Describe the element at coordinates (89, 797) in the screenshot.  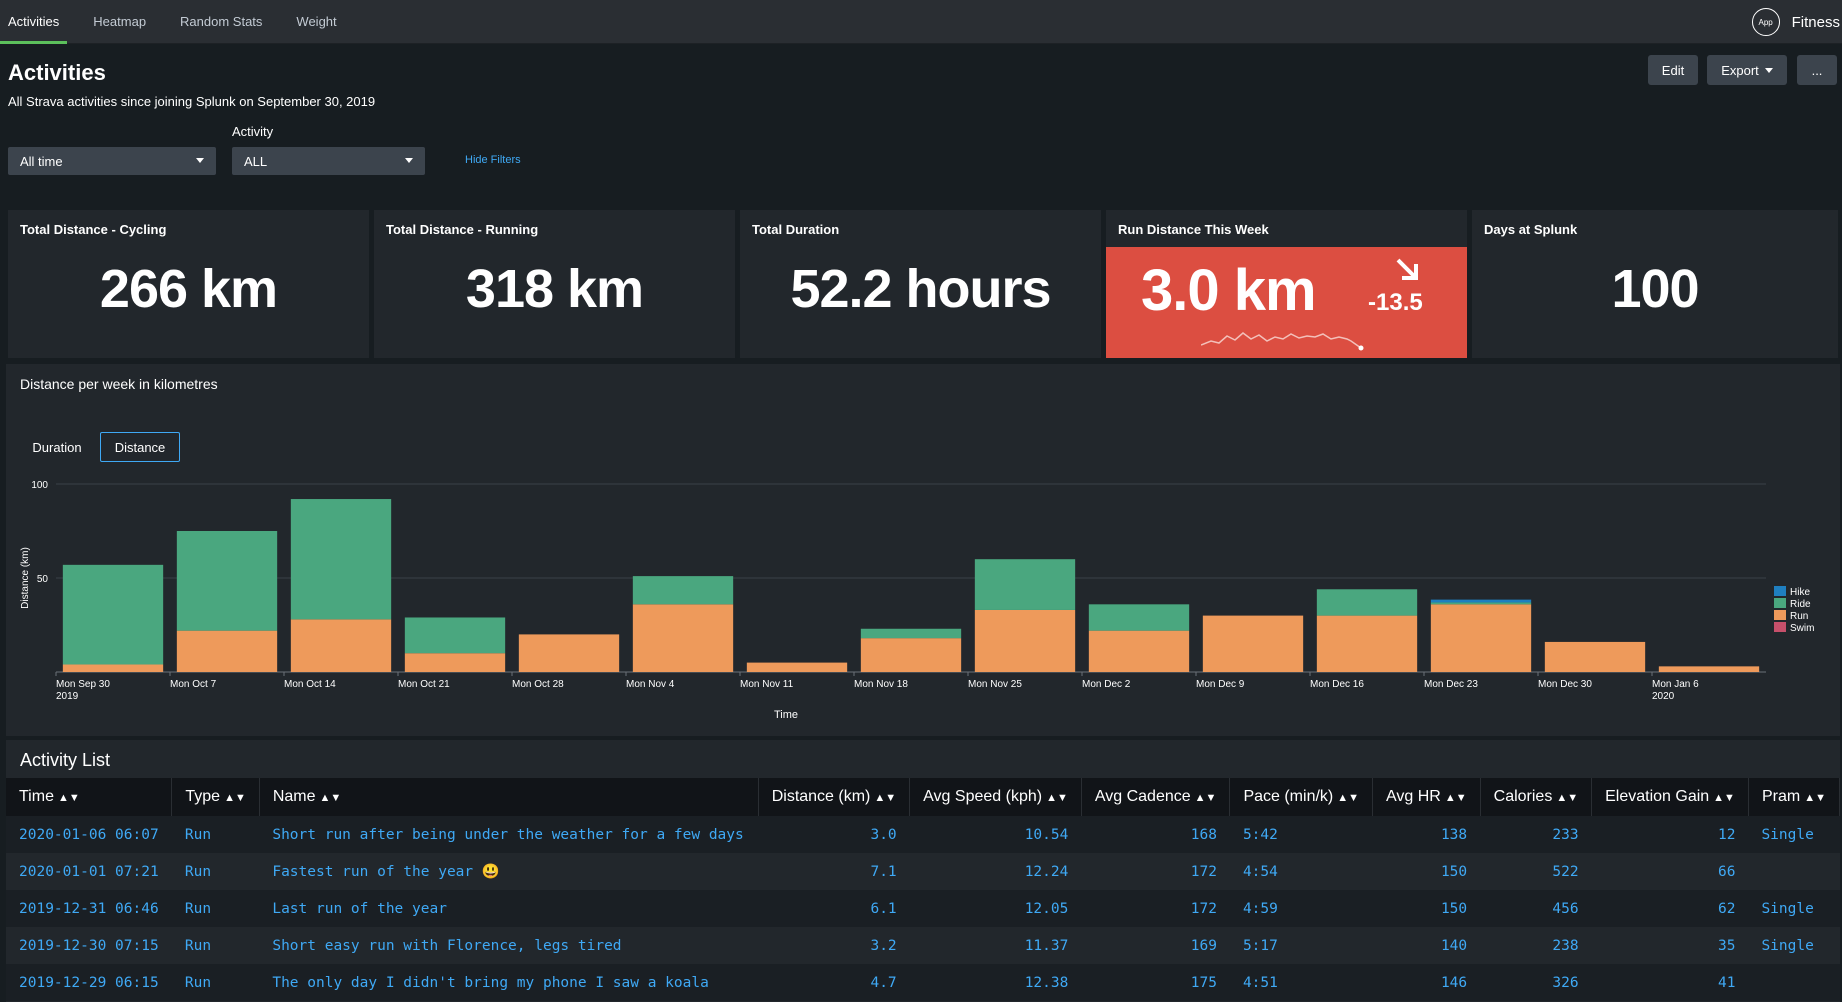
I see `col-time: Time ▲▼` at that location.